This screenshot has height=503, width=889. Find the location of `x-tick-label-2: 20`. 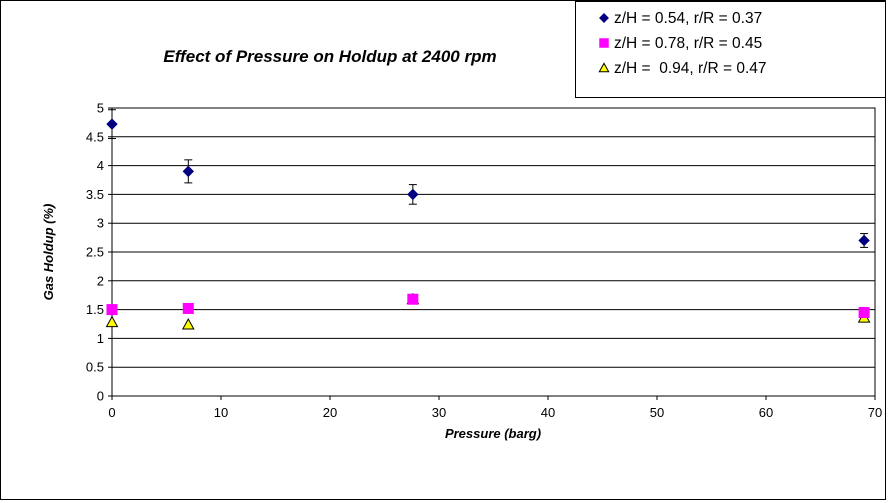

x-tick-label-2: 20 is located at coordinates (330, 412).